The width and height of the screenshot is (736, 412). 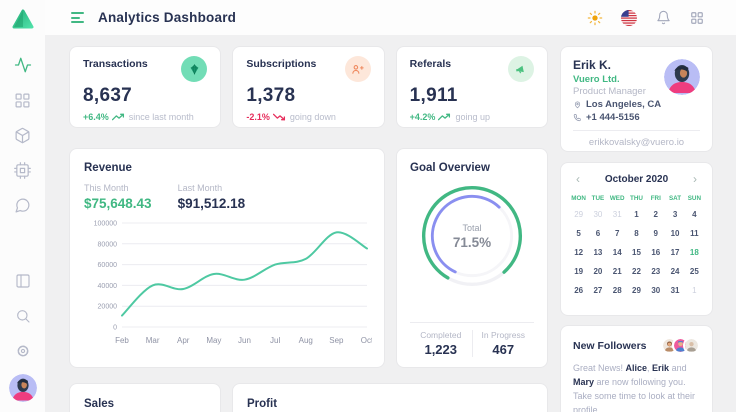 I want to click on sidebar-item-elements, so click(x=23, y=135).